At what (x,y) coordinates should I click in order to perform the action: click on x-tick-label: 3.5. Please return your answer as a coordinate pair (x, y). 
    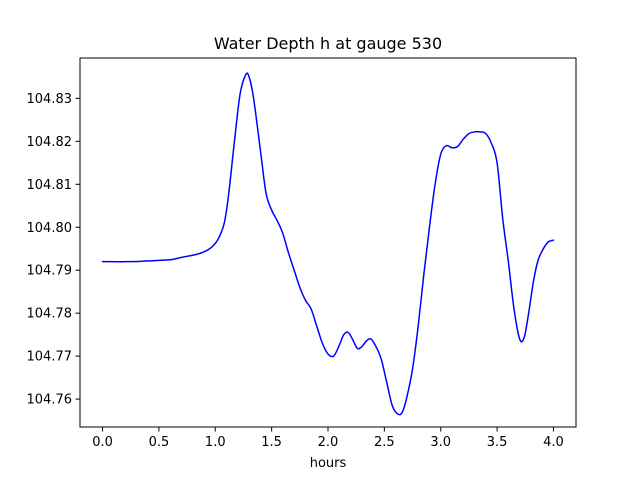
    Looking at the image, I should click on (497, 442).